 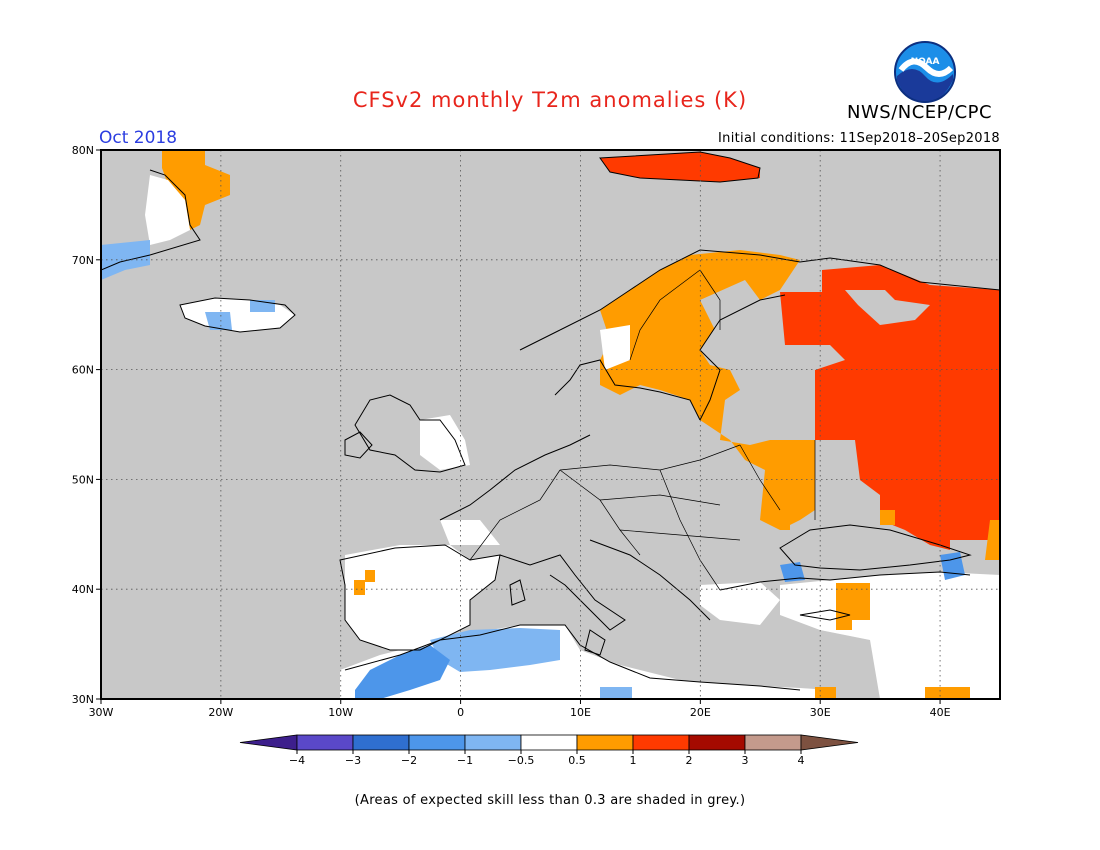 I want to click on noaa-logo-text: NOAA, so click(x=925, y=62).